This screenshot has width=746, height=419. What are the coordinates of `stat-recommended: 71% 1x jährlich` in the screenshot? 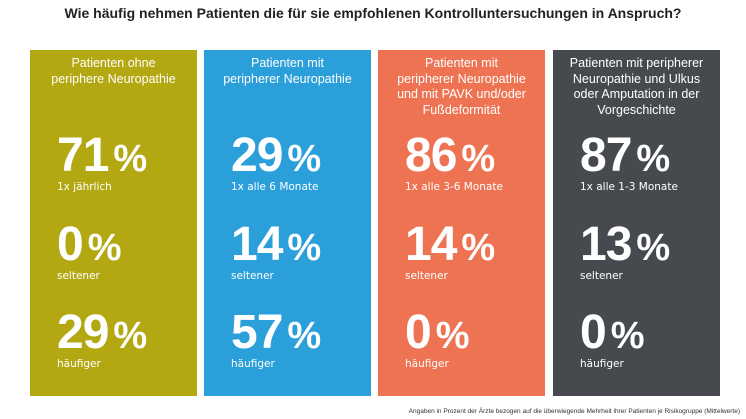 It's located at (127, 161).